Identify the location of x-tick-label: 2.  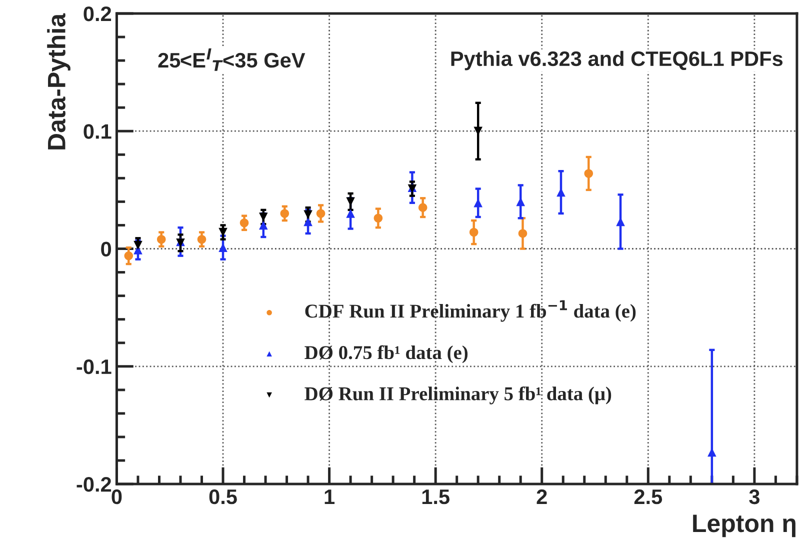
(541, 496).